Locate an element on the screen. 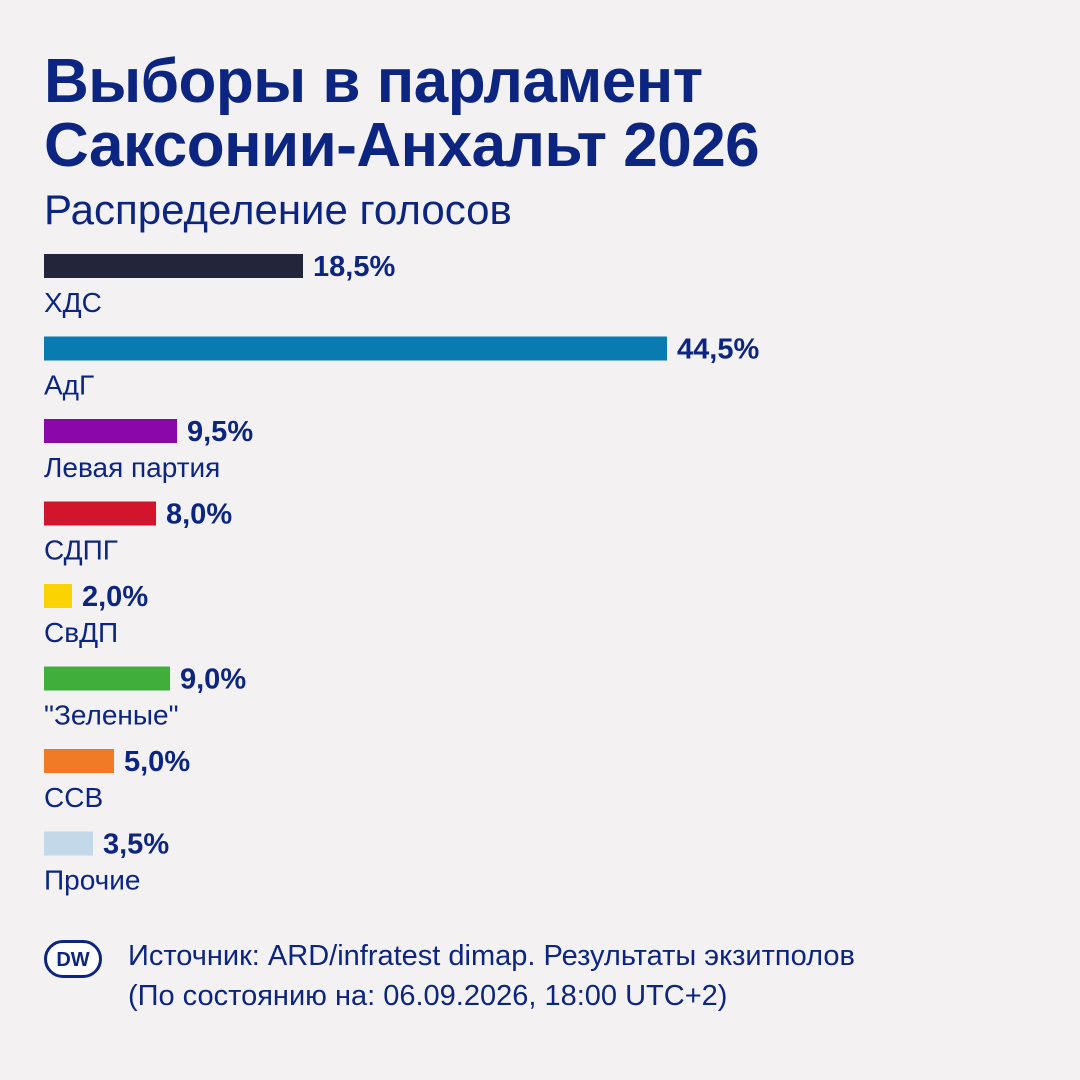 The width and height of the screenshot is (1080, 1080). dw-logo-text: DW is located at coordinates (72, 960).